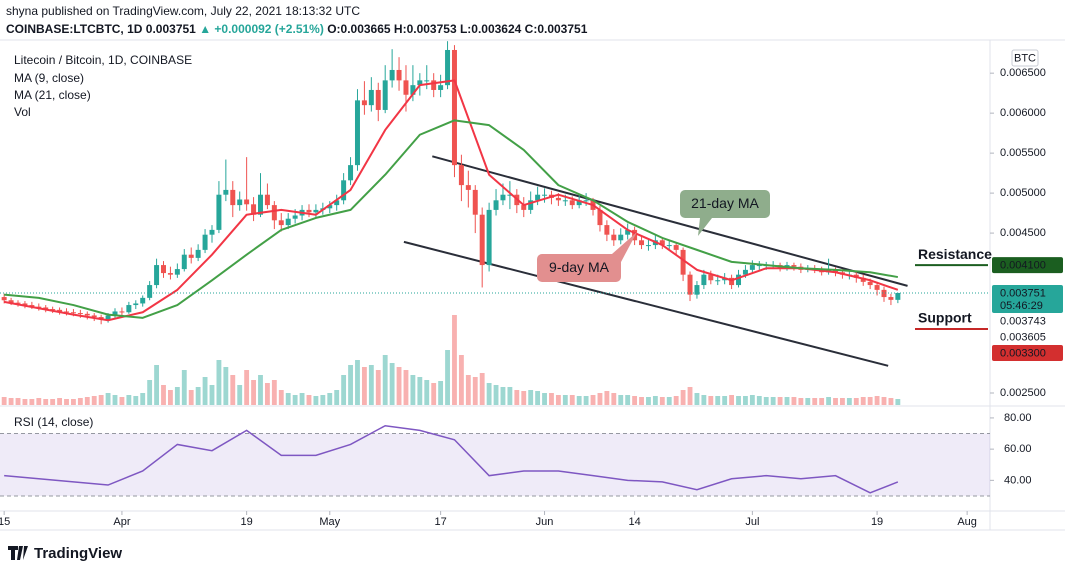 The width and height of the screenshot is (1065, 573). What do you see at coordinates (495, 464) in the screenshot?
I see `rsi-band` at bounding box center [495, 464].